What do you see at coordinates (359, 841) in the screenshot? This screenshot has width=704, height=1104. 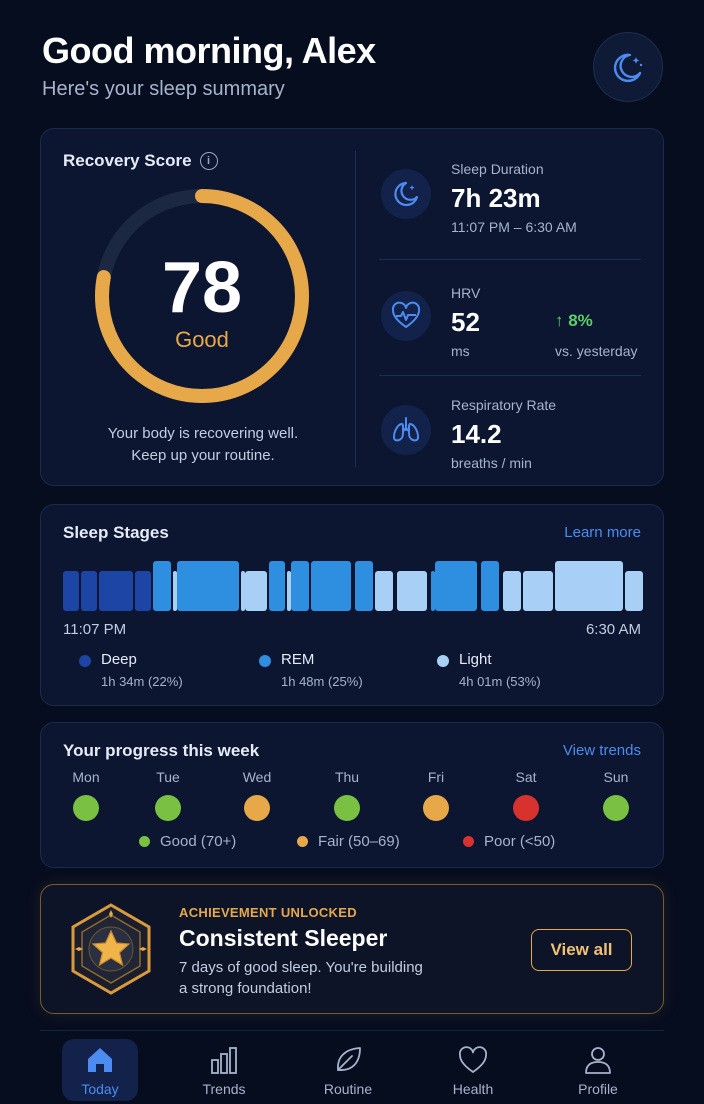 I see `legend-fair-label: Fair (50–69)` at bounding box center [359, 841].